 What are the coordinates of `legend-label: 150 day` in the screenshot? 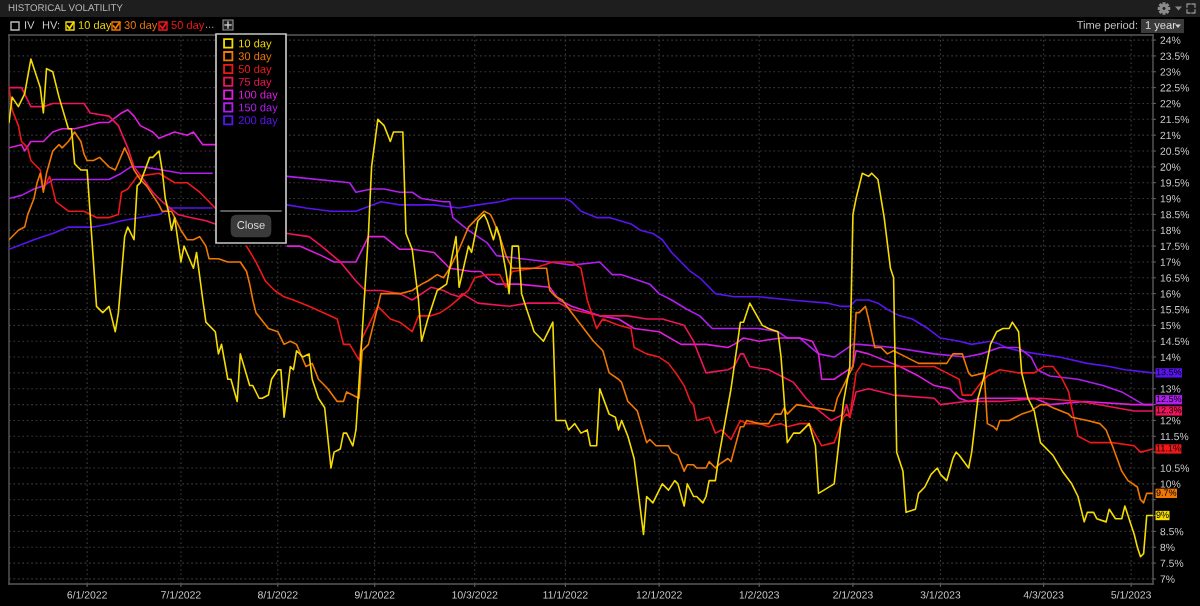 It's located at (258, 108).